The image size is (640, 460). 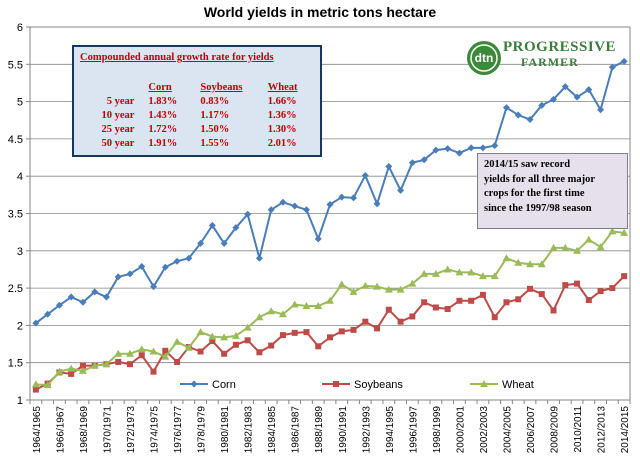 I want to click on legend-label: Wheat, so click(x=518, y=385).